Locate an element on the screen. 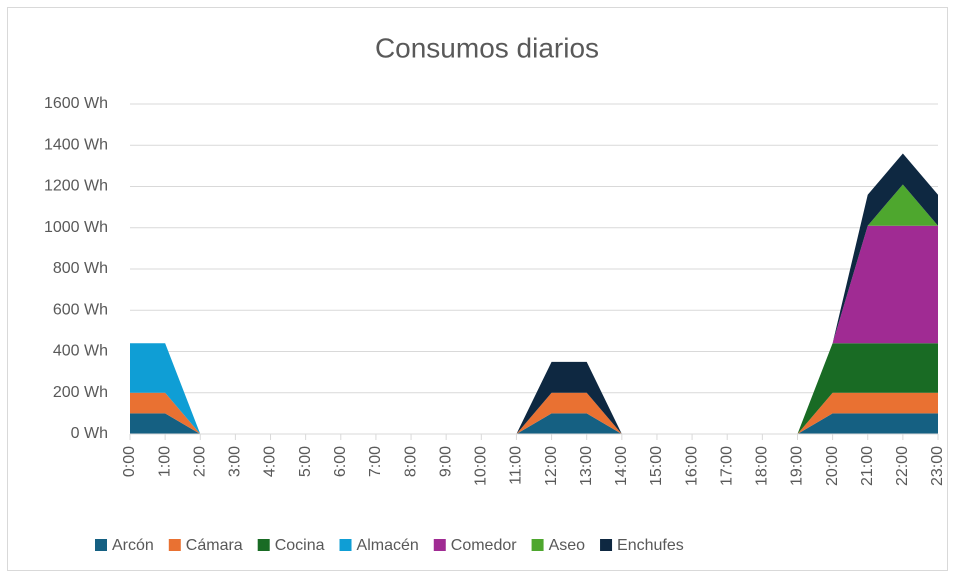 This screenshot has width=956, height=579. x-tick-label: 9:00 is located at coordinates (445, 461).